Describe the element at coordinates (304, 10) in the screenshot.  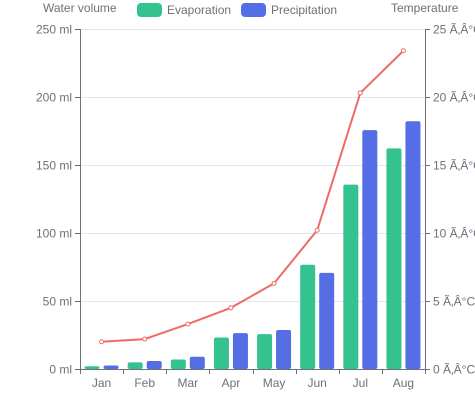
I see `legend-label-precipitation: Precipitation` at that location.